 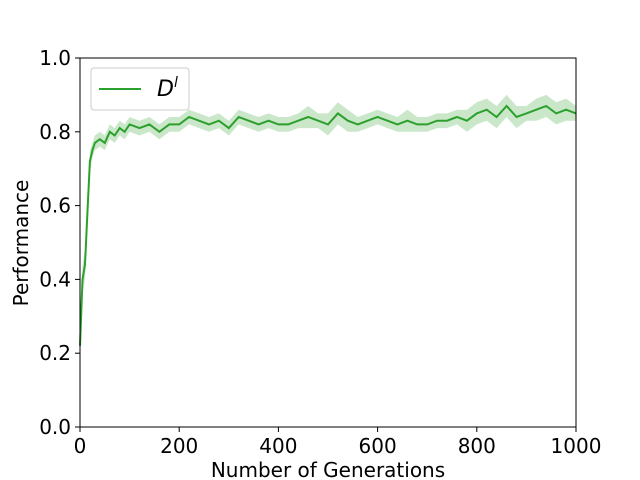 I want to click on y-axis-ticks: 0.0 0.2 0.4 0.6 0.8 1.0, so click(x=59, y=242).